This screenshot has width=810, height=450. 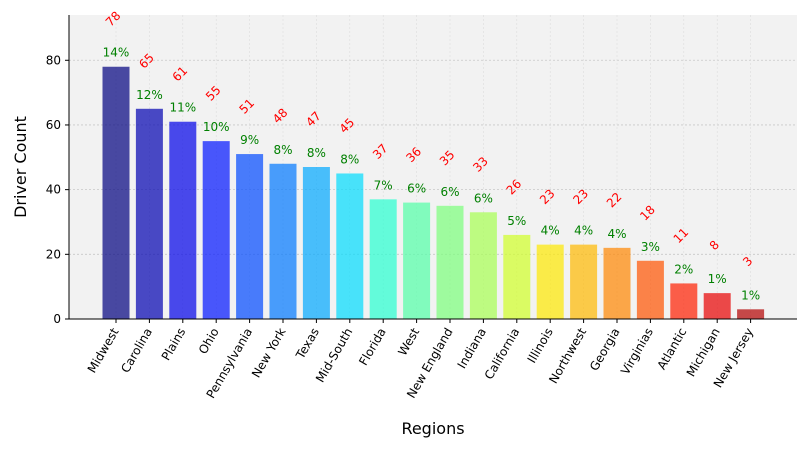 What do you see at coordinates (540, 346) in the screenshot?
I see `x-tick-label: Illinois` at bounding box center [540, 346].